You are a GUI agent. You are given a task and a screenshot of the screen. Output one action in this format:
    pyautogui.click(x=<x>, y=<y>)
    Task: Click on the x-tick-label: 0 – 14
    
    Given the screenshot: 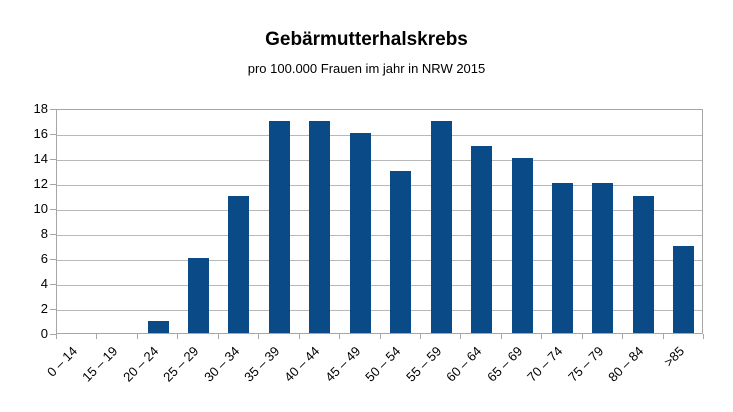 What is the action you would take?
    pyautogui.click(x=62, y=361)
    